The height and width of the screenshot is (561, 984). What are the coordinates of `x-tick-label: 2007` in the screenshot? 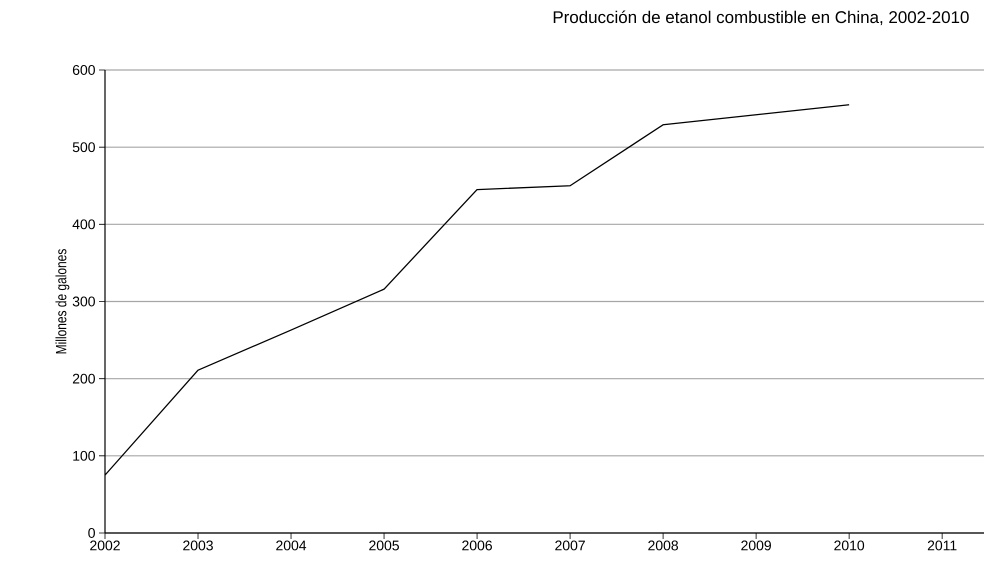 It's located at (570, 545).